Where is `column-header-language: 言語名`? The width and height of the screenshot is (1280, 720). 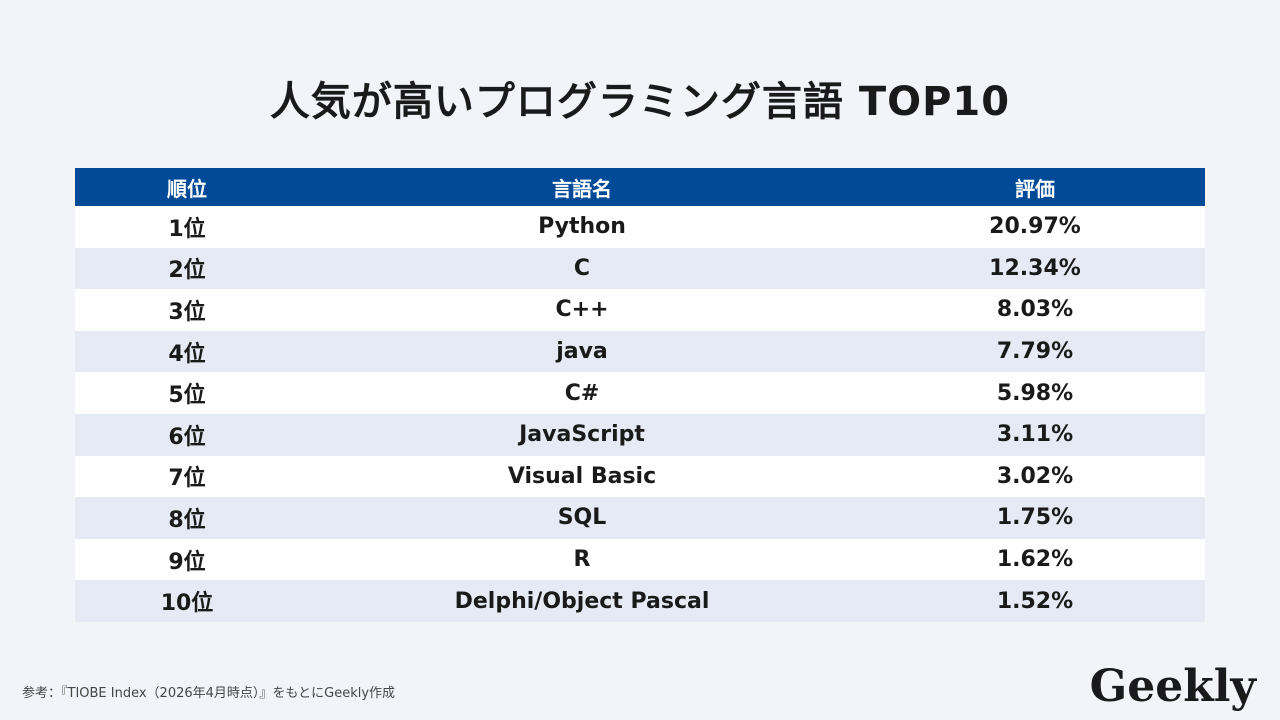
column-header-language: 言語名 is located at coordinates (582, 187).